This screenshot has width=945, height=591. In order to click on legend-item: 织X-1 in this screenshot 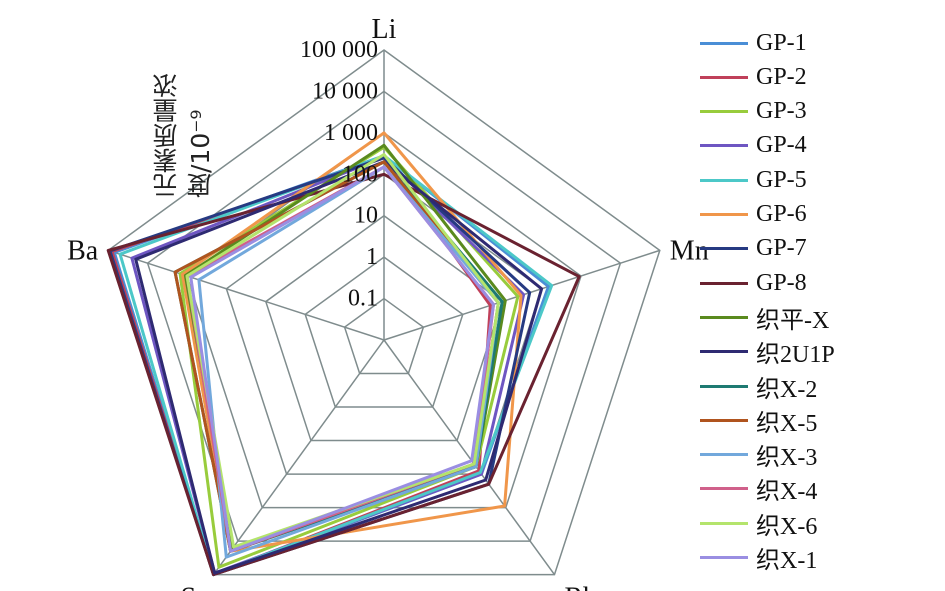, I will do `click(758, 558)`.